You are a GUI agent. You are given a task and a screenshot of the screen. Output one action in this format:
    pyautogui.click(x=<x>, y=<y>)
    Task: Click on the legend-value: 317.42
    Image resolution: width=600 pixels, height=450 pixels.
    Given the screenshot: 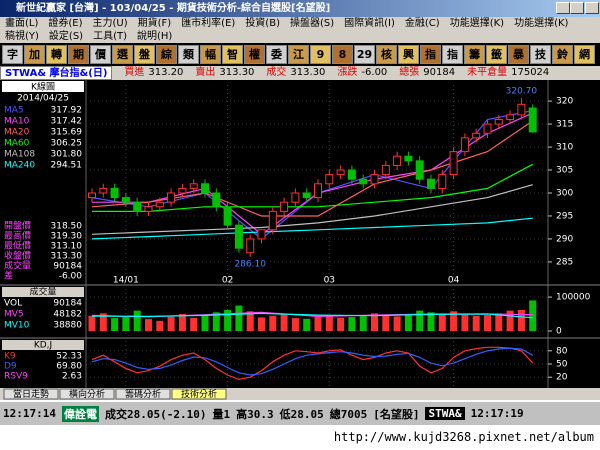 What is the action you would take?
    pyautogui.click(x=67, y=122)
    